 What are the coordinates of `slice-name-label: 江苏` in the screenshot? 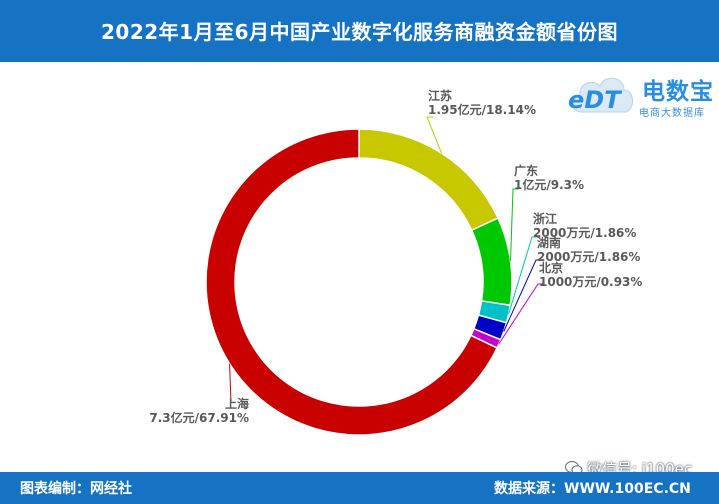 It's located at (440, 95).